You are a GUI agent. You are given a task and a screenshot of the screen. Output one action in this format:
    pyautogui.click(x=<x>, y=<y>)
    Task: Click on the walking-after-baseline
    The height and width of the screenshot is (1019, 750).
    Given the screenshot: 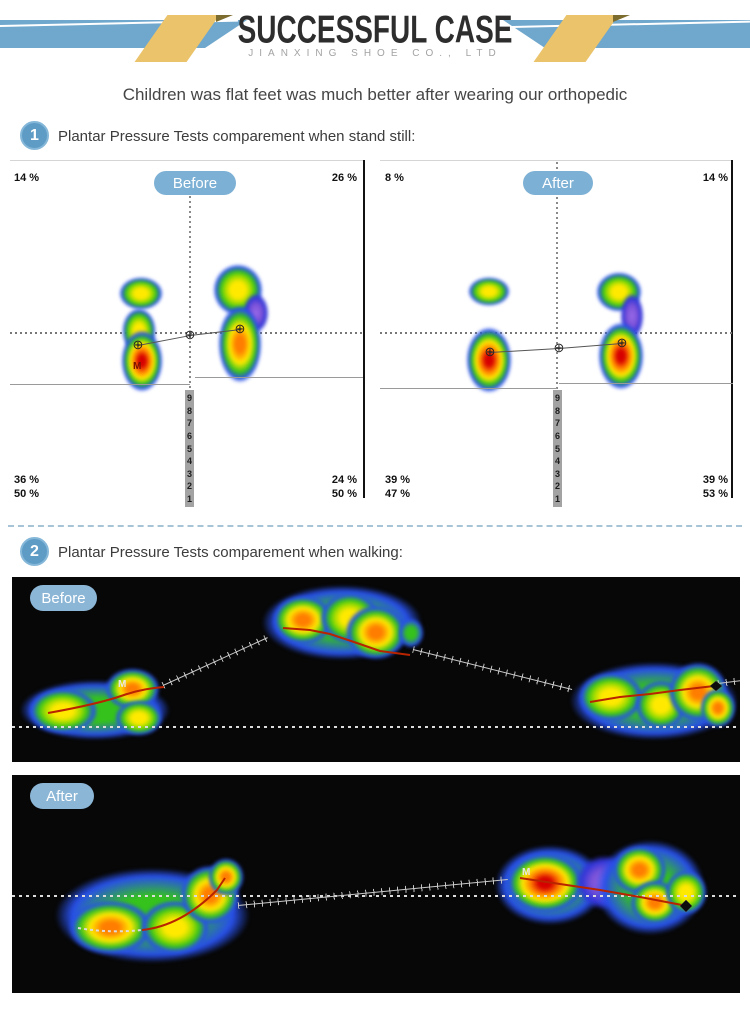 What is the action you would take?
    pyautogui.click(x=376, y=896)
    